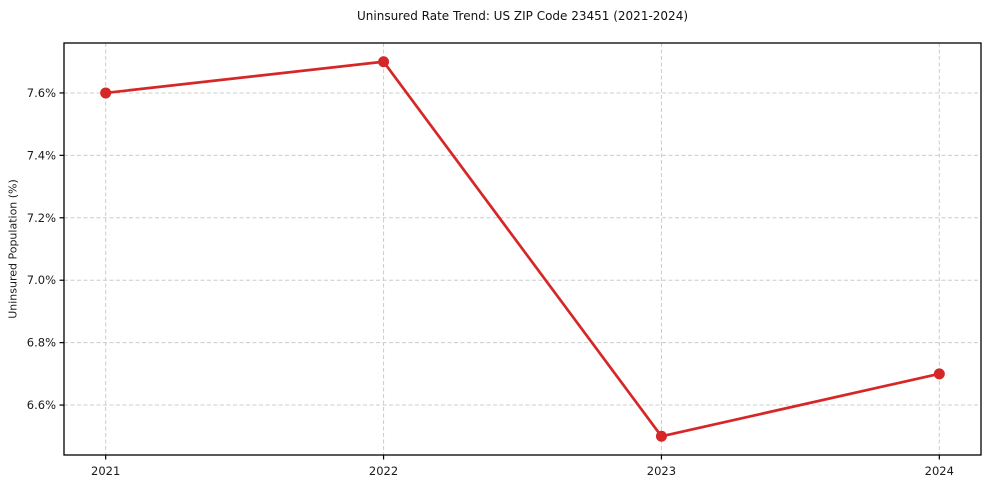 This screenshot has width=989, height=490. I want to click on y-tick-label: 7.2%, so click(41, 218).